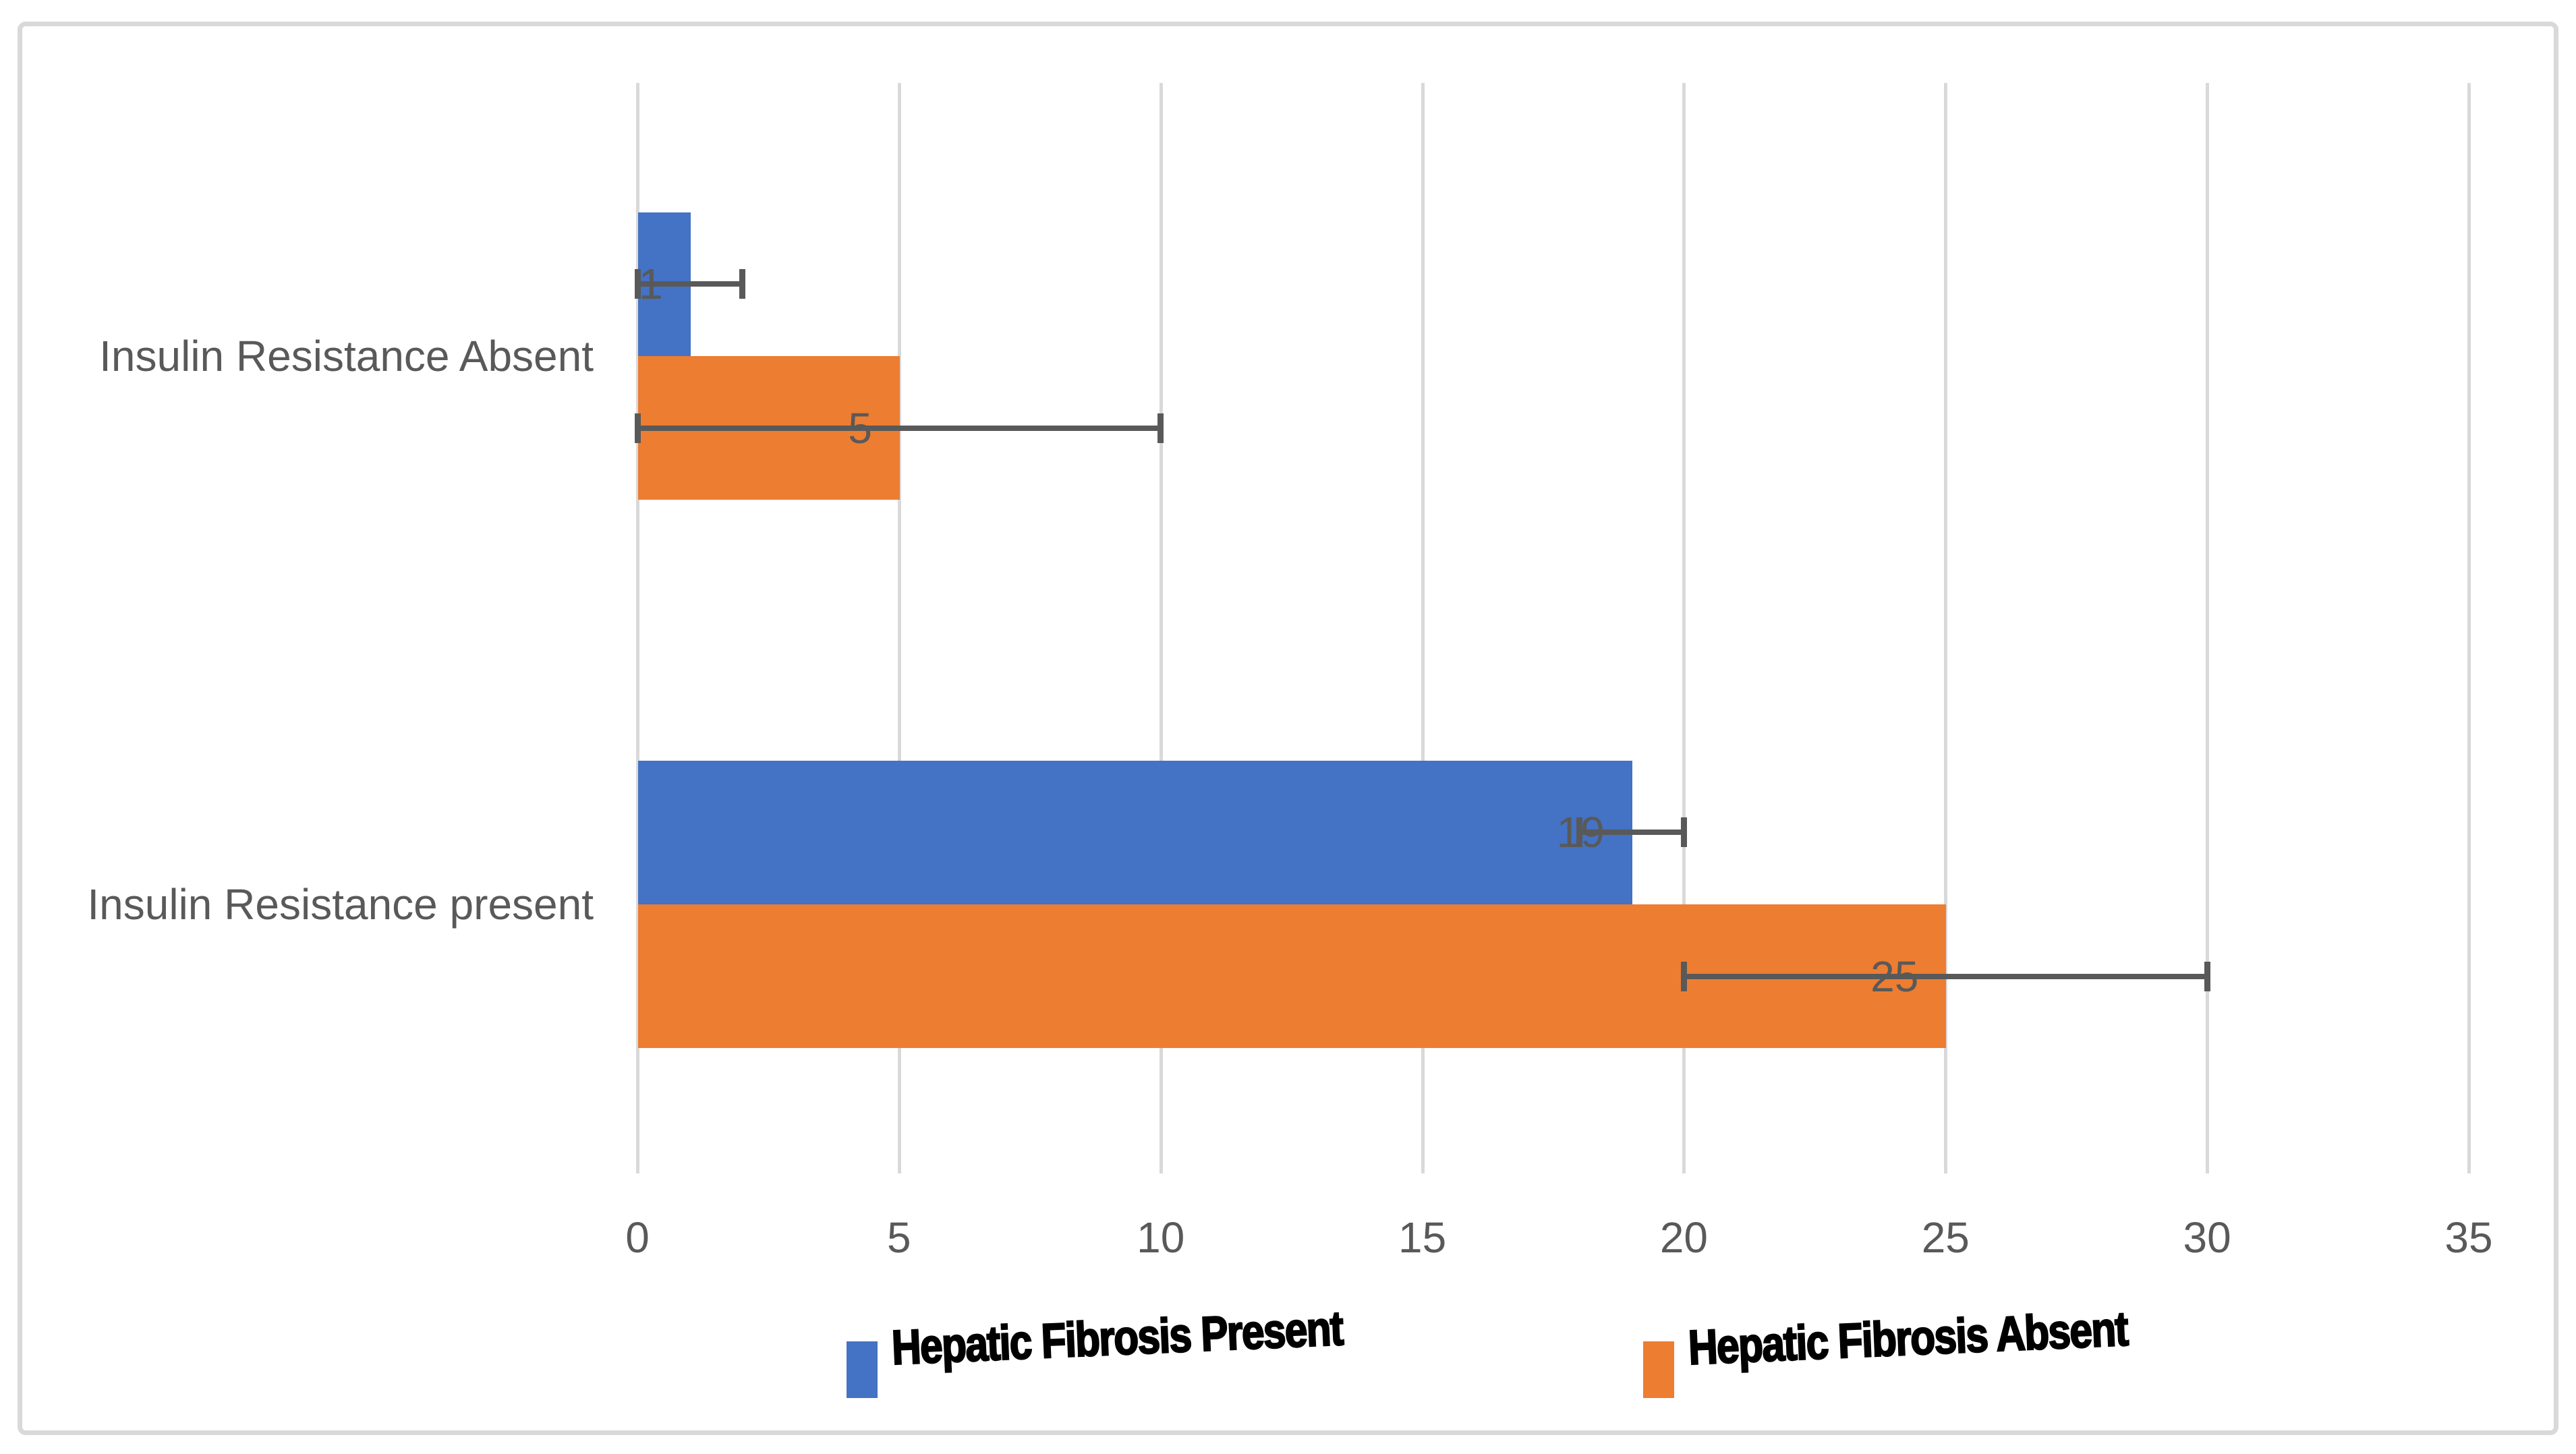  I want to click on x-axis-tick-label: 20, so click(1684, 1238).